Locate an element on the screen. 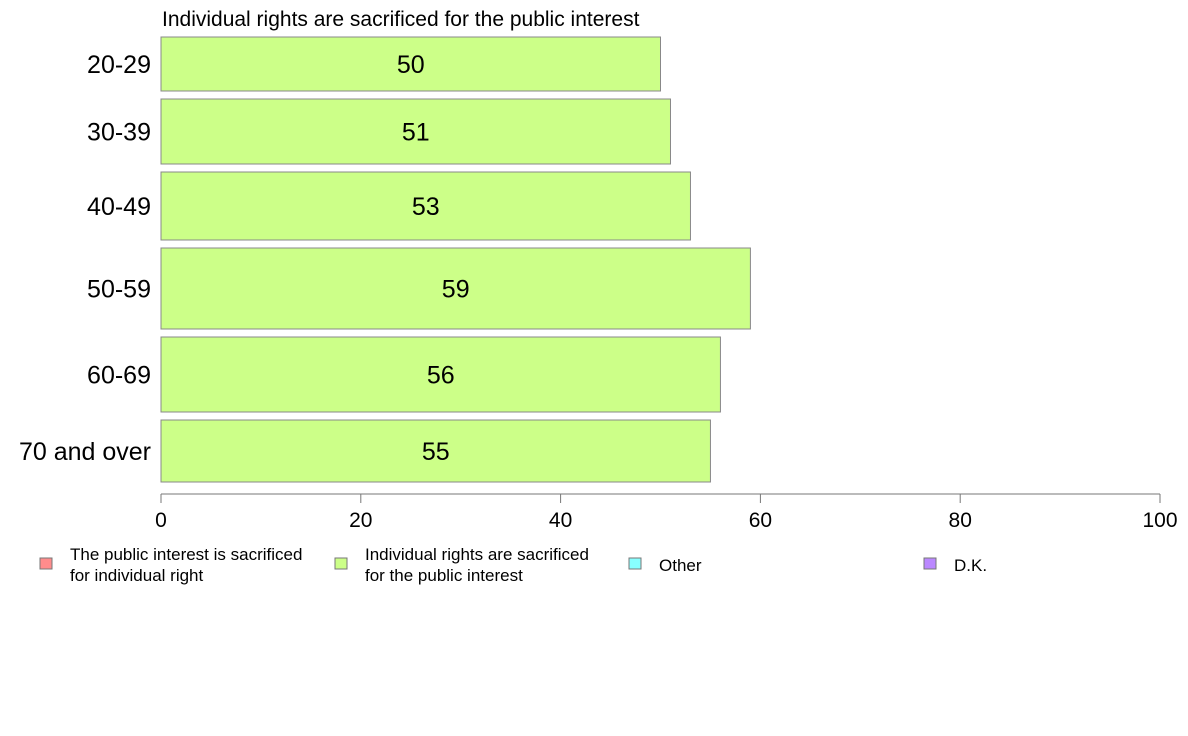 Image resolution: width=1188 pixels, height=736 pixels. data-label: 59 is located at coordinates (456, 290).